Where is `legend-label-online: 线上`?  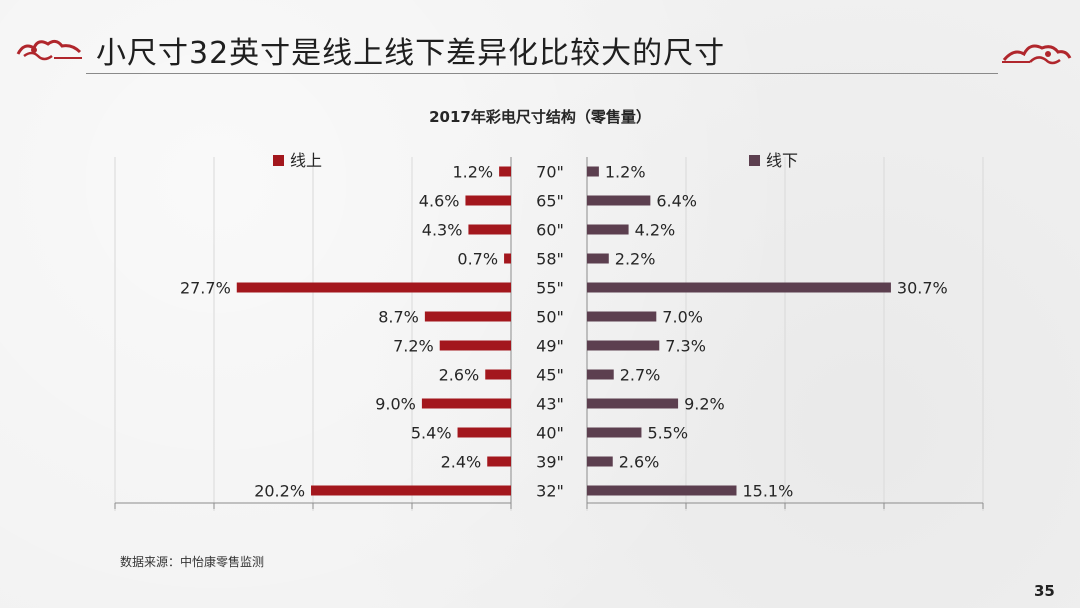 legend-label-online: 线上 is located at coordinates (306, 160).